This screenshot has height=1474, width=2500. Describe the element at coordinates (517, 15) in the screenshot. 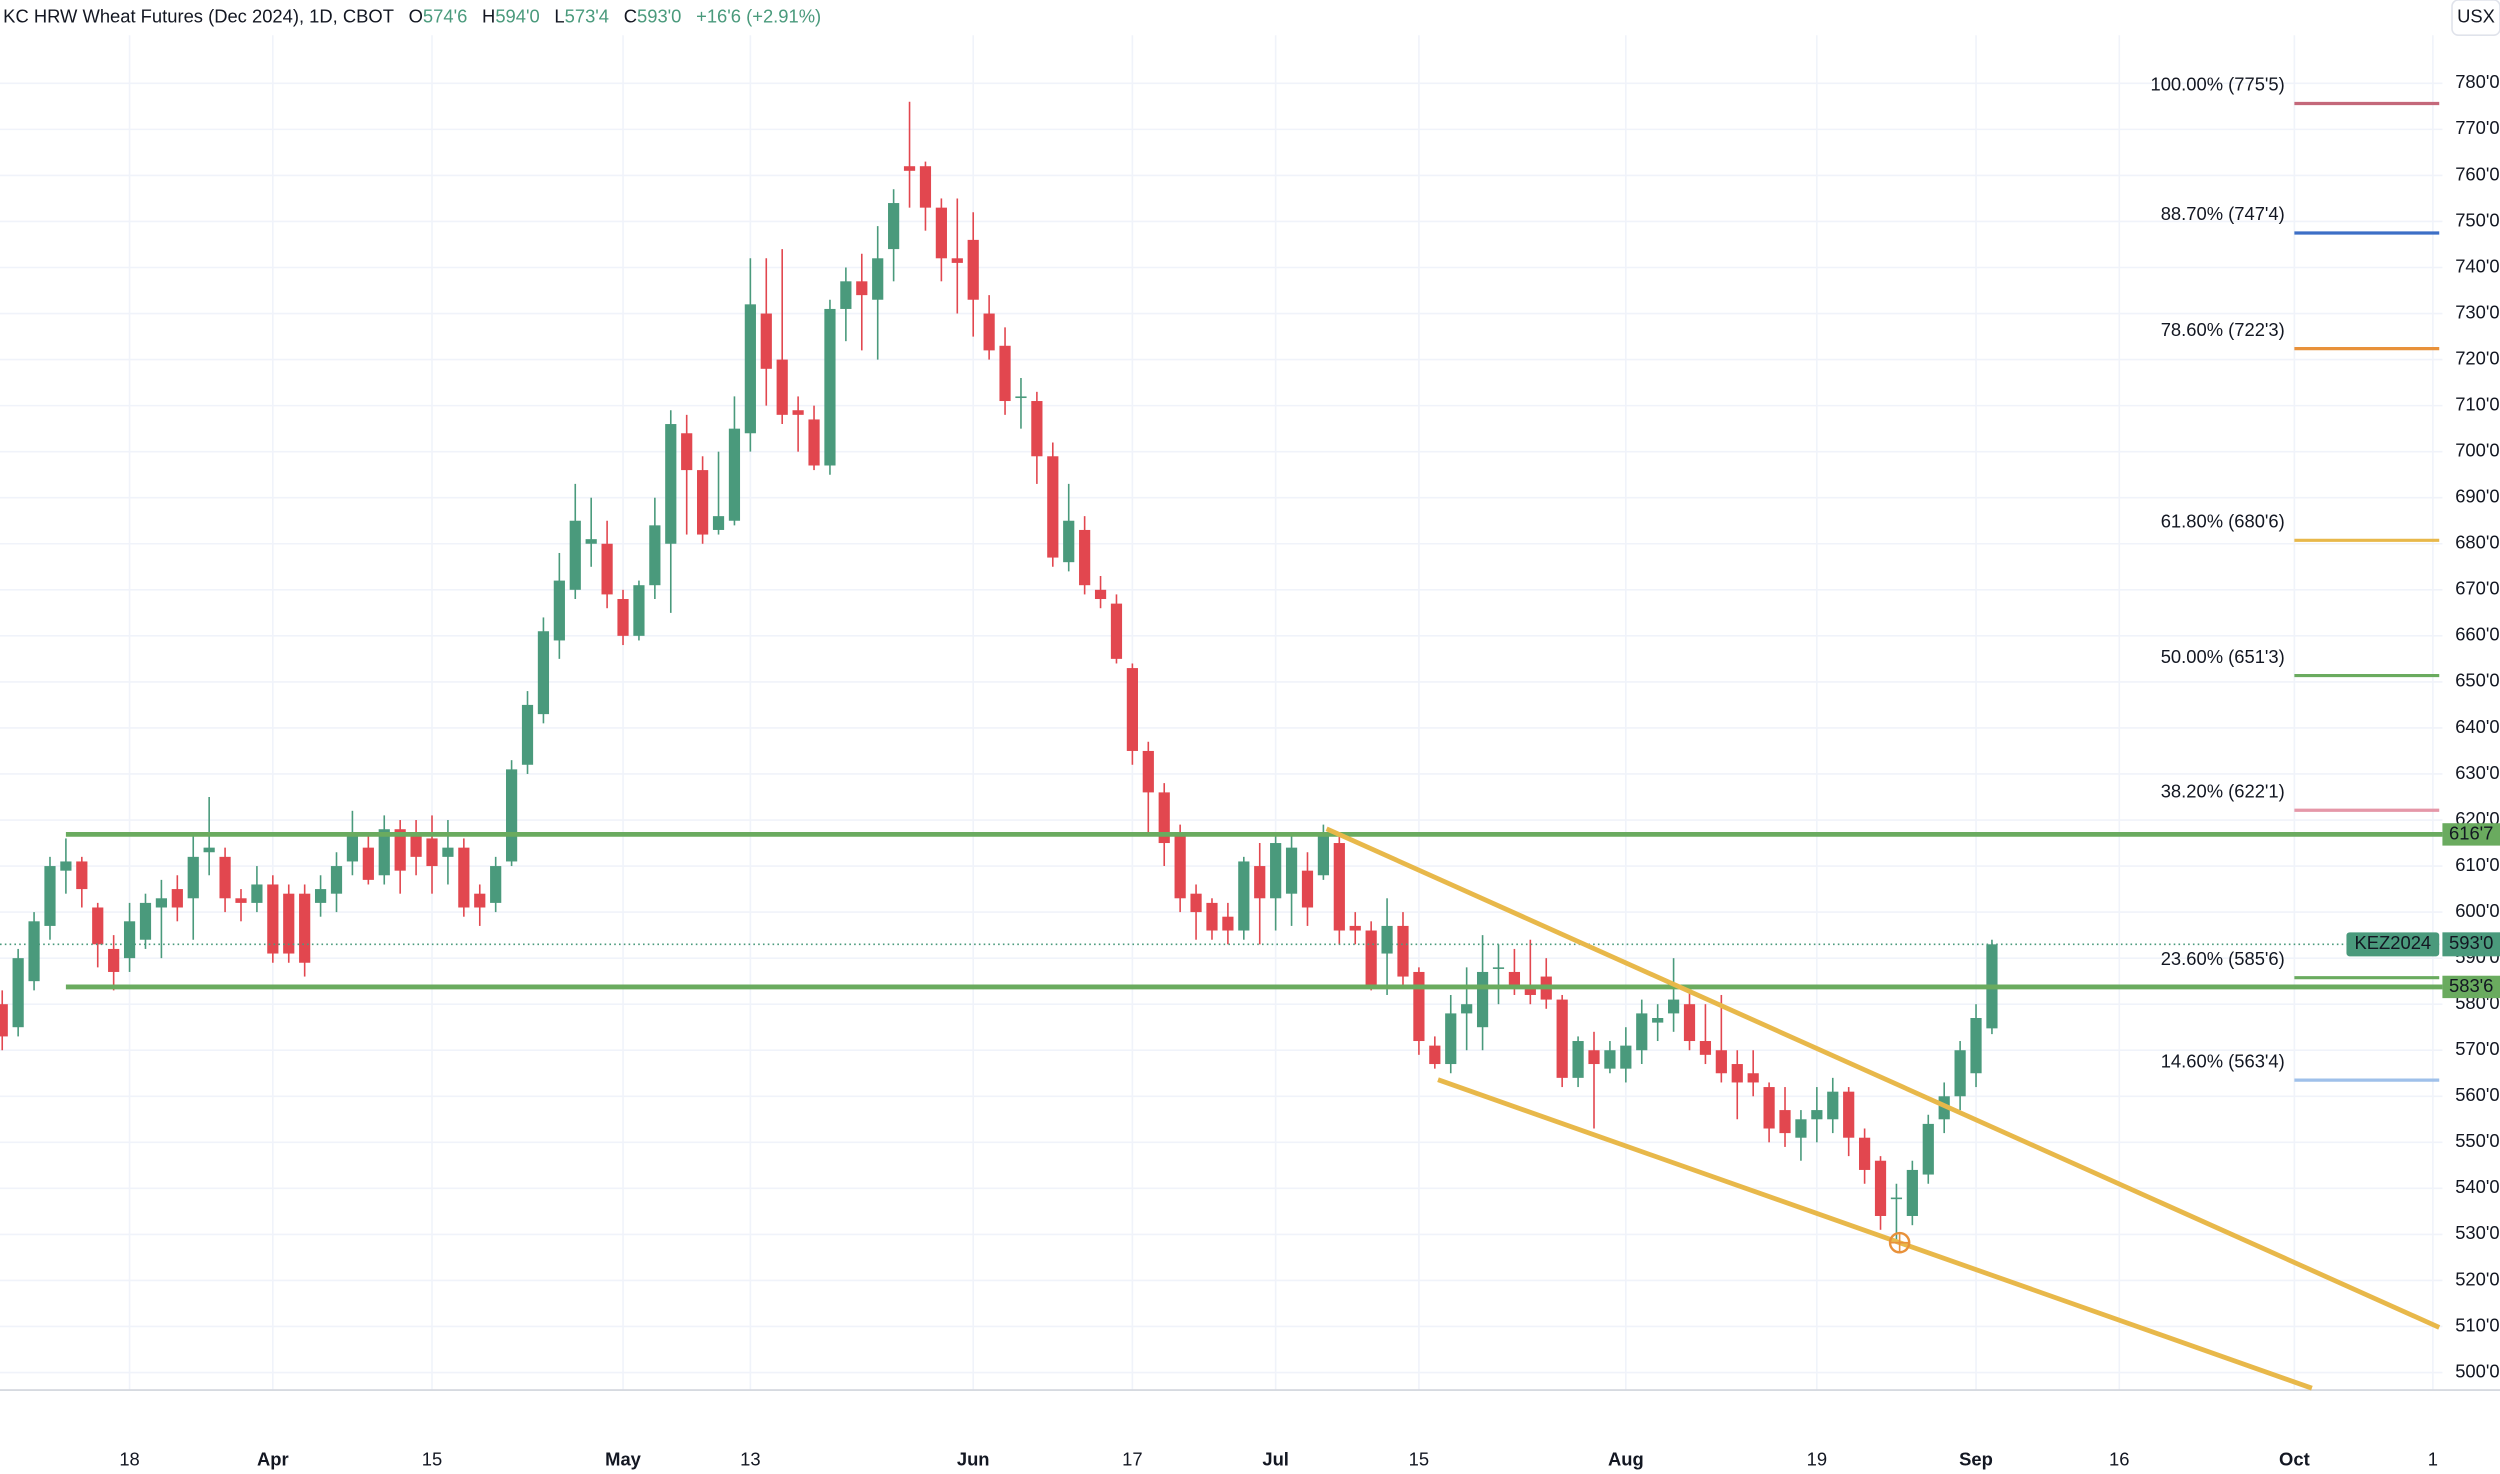

I see `ohlc-value: 594'0` at that location.